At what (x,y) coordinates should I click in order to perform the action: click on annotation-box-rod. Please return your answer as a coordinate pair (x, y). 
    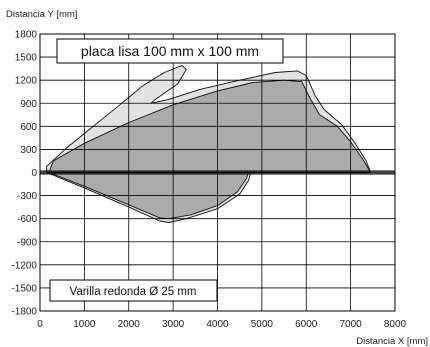
    Looking at the image, I should click on (133, 290).